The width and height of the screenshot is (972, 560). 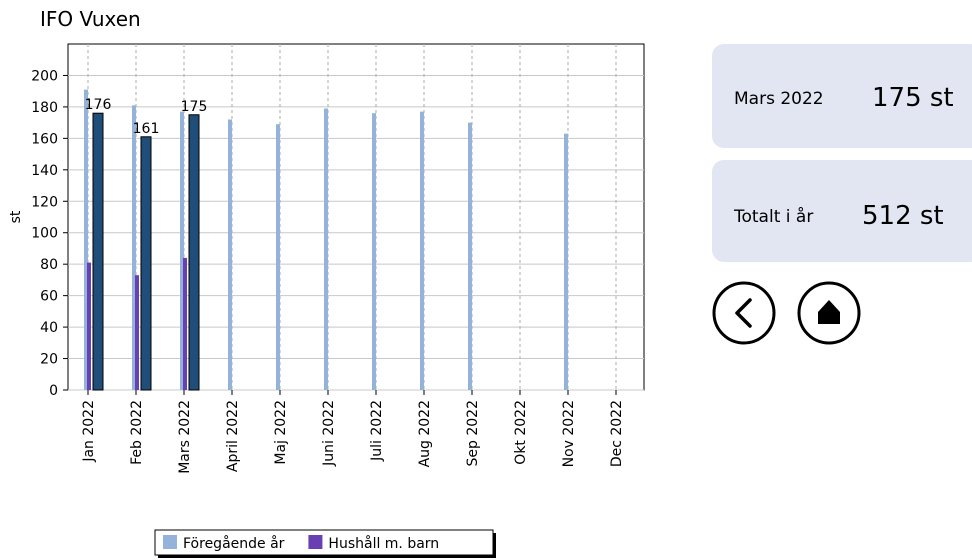 I want to click on x-tick-label: Sep 2022, so click(x=473, y=433).